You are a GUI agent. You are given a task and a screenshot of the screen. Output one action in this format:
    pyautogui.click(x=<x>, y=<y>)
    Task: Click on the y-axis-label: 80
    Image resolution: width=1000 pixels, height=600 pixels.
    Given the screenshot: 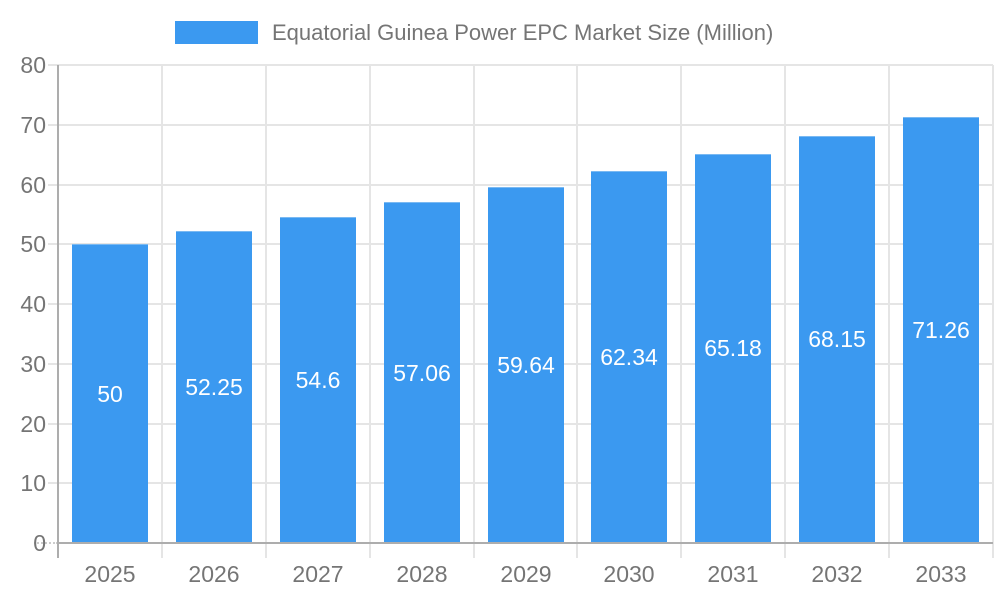 What is the action you would take?
    pyautogui.click(x=33, y=65)
    